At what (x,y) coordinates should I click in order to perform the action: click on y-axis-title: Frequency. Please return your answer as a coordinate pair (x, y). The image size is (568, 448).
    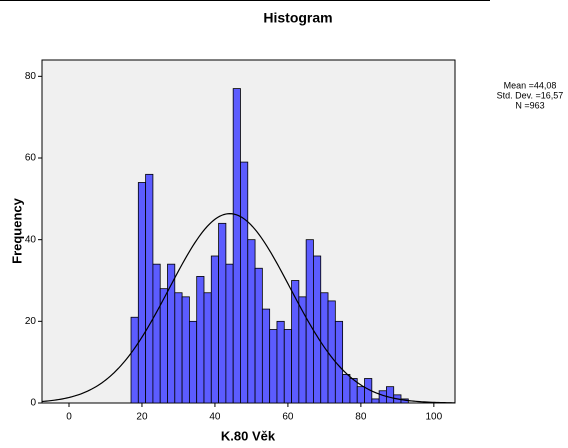
    Looking at the image, I should click on (16, 230).